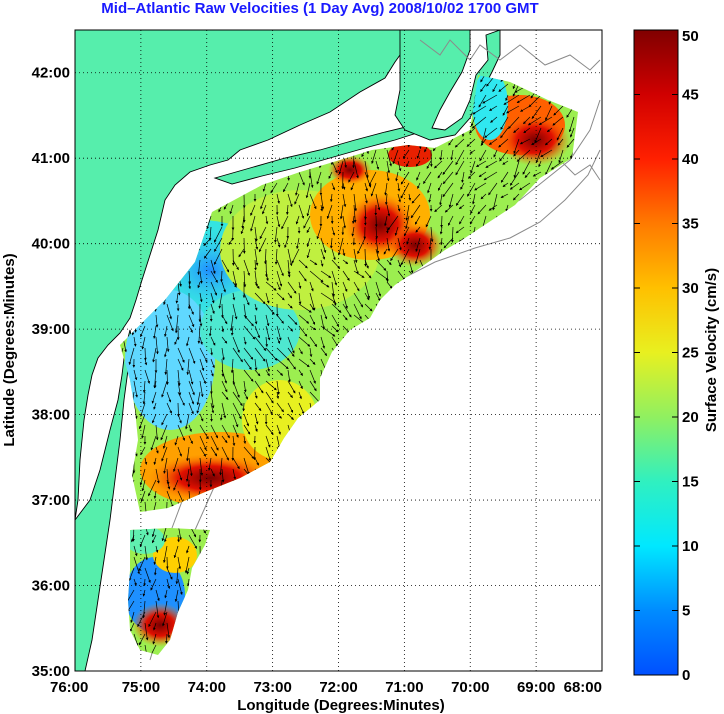 Image resolution: width=724 pixels, height=714 pixels. Describe the element at coordinates (690, 95) in the screenshot. I see `colorbar-tick-label: 45` at that location.